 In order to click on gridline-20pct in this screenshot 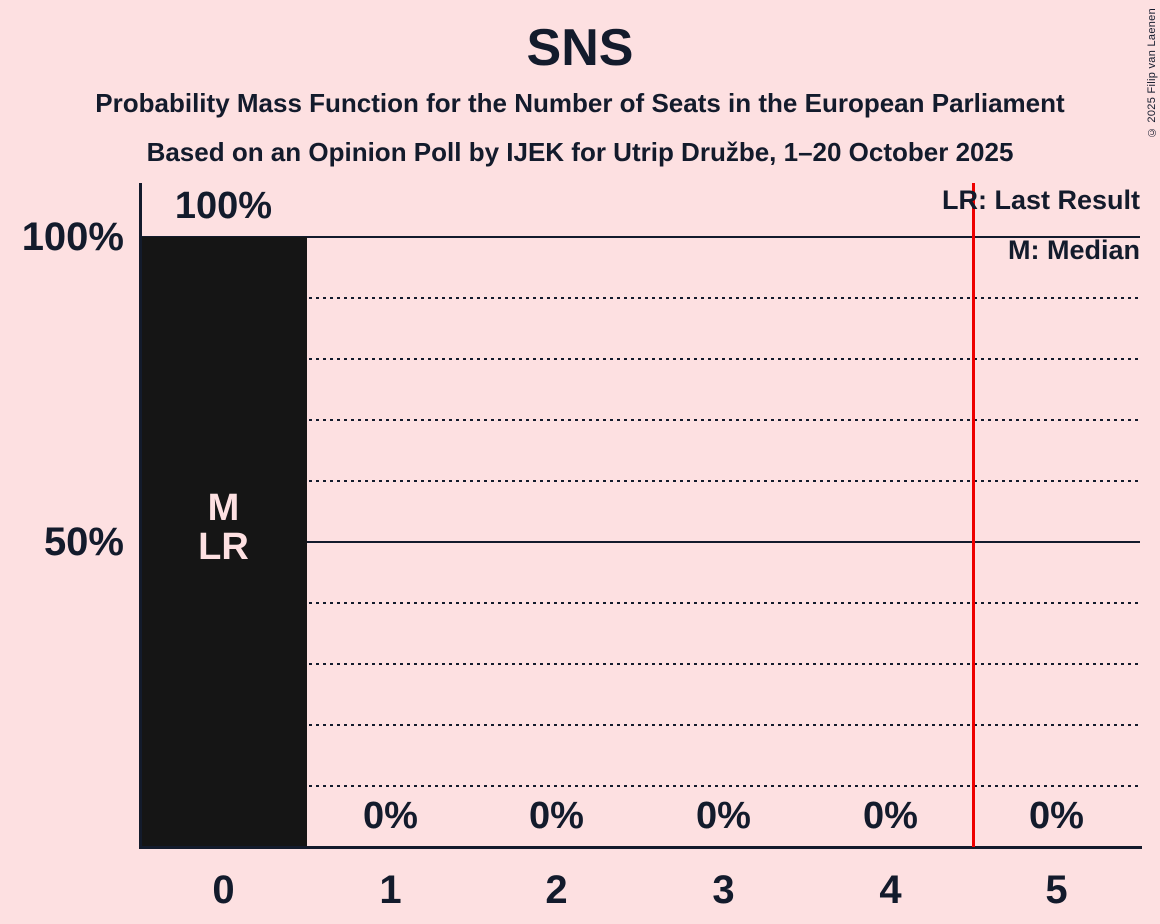, I will do `click(640, 725)`.